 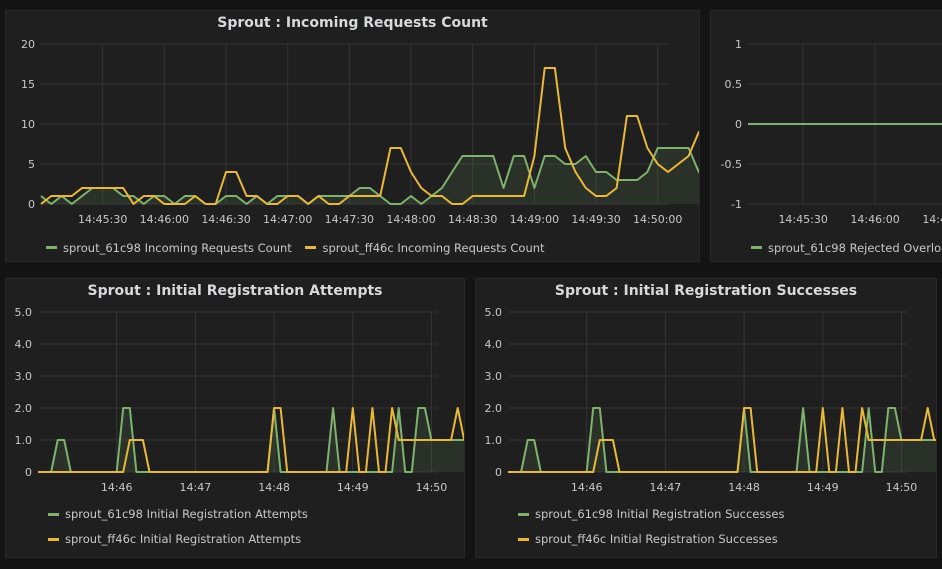 What do you see at coordinates (472, 219) in the screenshot?
I see `x-tick-label: 14:48:30` at bounding box center [472, 219].